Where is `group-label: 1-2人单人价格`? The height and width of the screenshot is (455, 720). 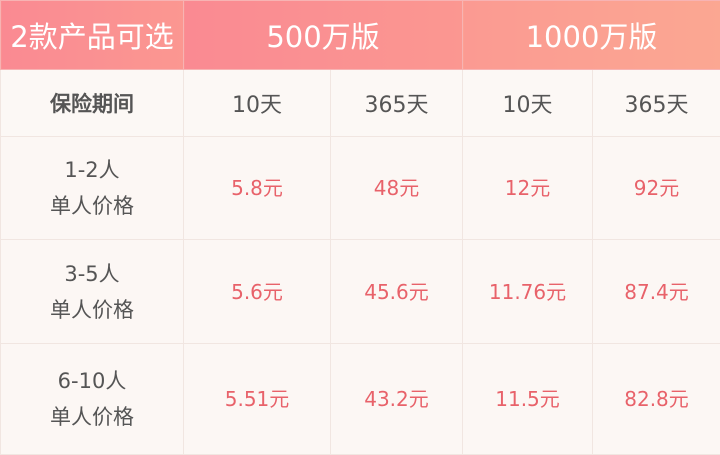 group-label: 1-2人单人价格 is located at coordinates (92, 188).